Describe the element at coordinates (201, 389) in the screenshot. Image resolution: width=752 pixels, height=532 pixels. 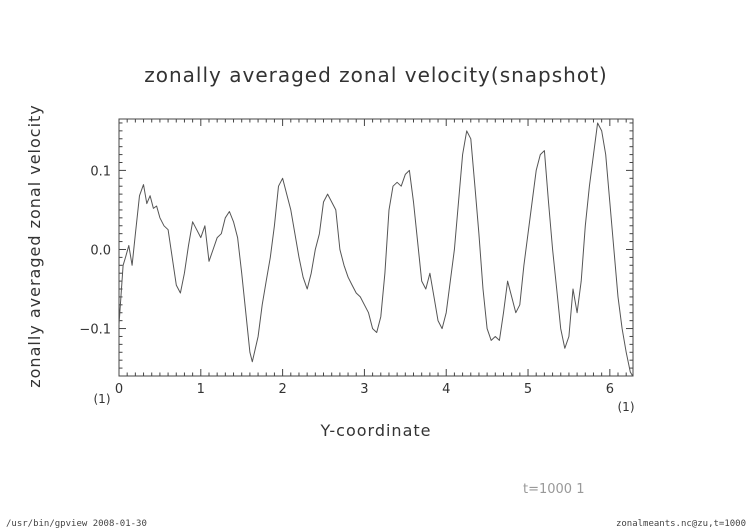
I see `x-tick-label: 1` at that location.